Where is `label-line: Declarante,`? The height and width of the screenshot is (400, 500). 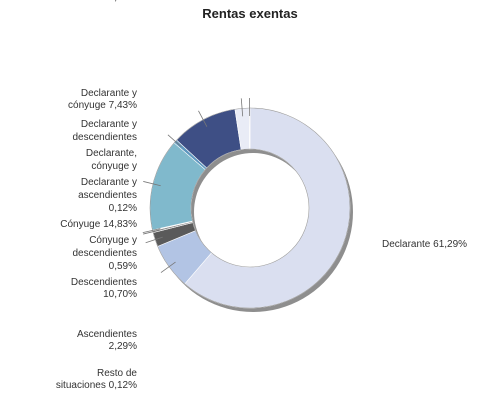 label-line: Declarante, is located at coordinates (111, 153).